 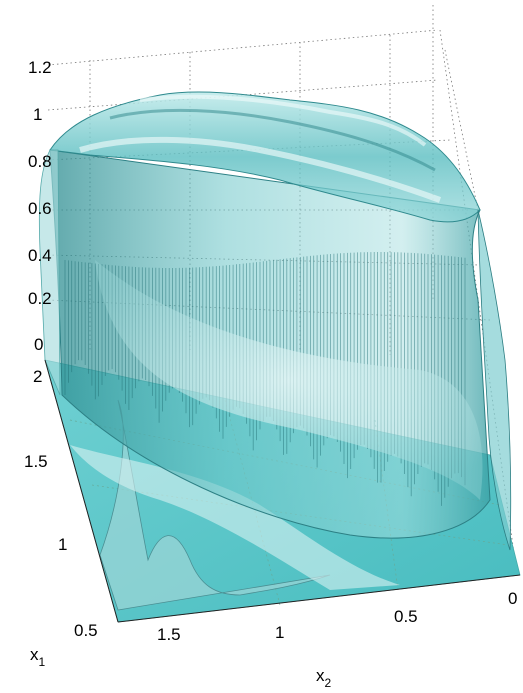 I want to click on z-tick-label: 0, so click(x=38, y=344).